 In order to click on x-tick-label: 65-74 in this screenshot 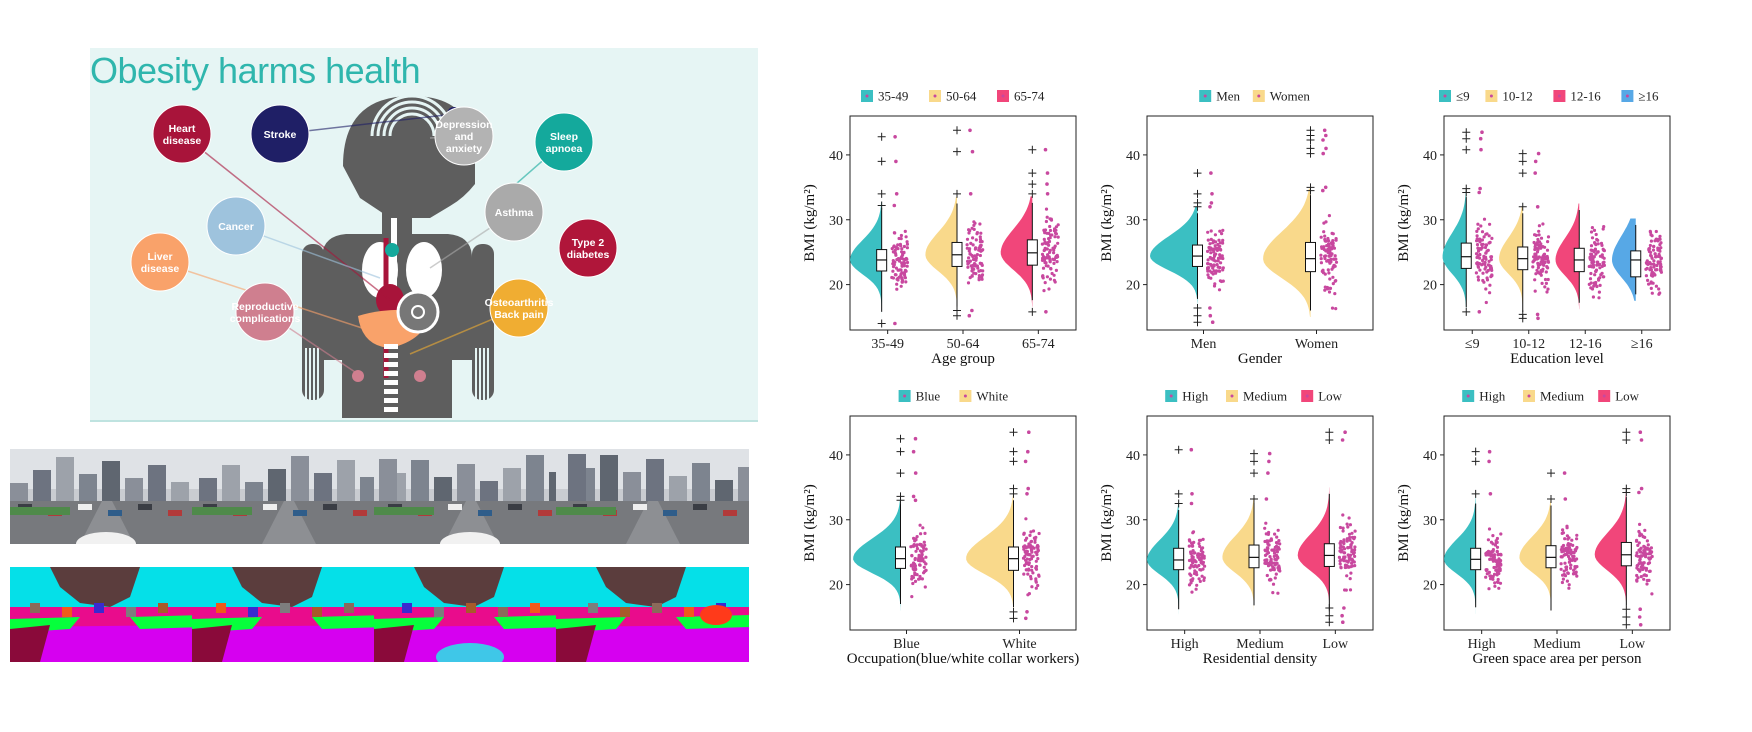, I will do `click(1038, 344)`.